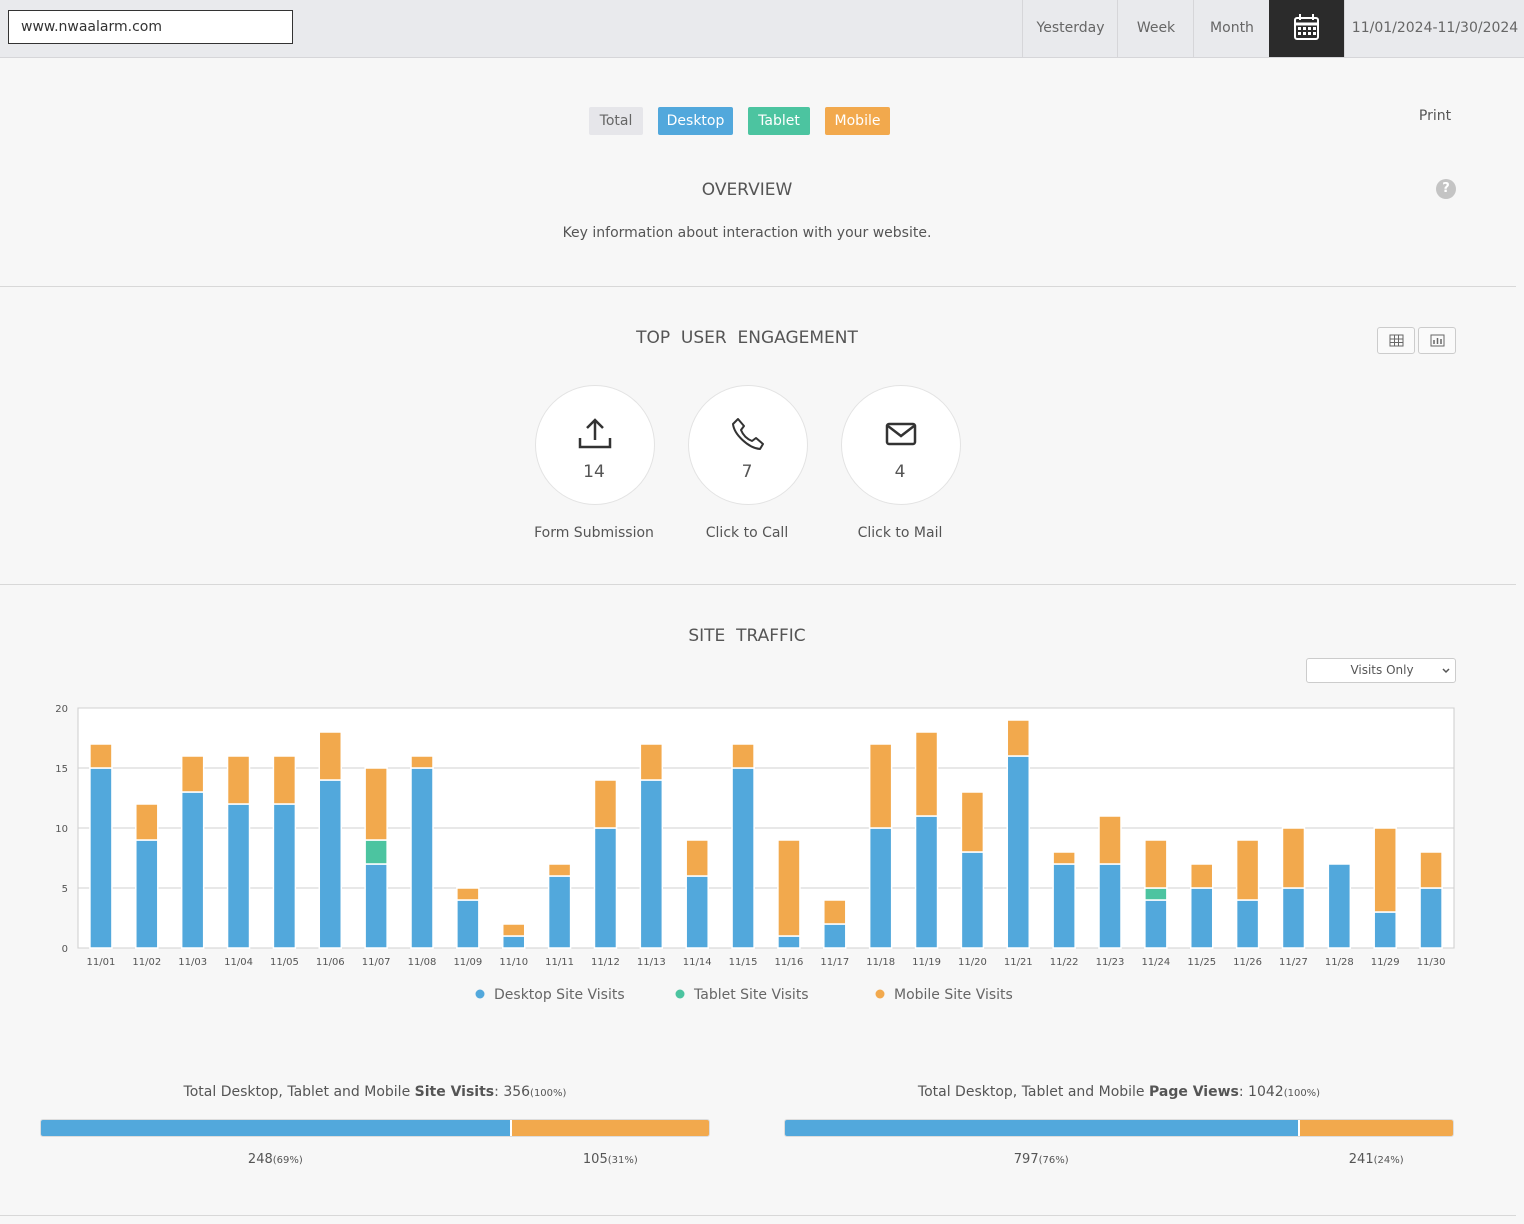 The width and height of the screenshot is (1524, 1224). I want to click on engagement-label: Form Submission, so click(594, 533).